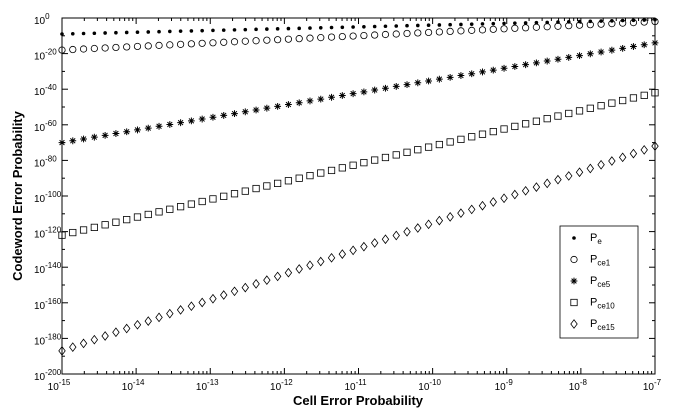 Image resolution: width=683 pixels, height=410 pixels. Describe the element at coordinates (602, 325) in the screenshot. I see `legend-entry: Pce15` at that location.